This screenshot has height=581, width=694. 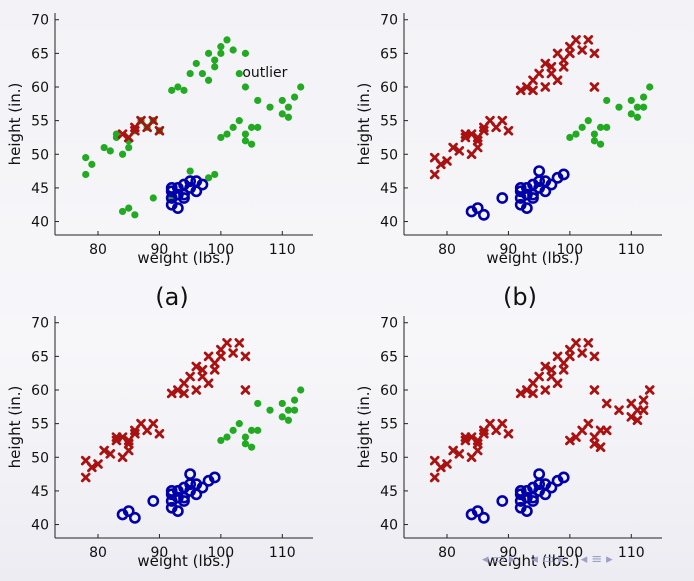 I want to click on y-tick-label: 55, so click(x=389, y=122).